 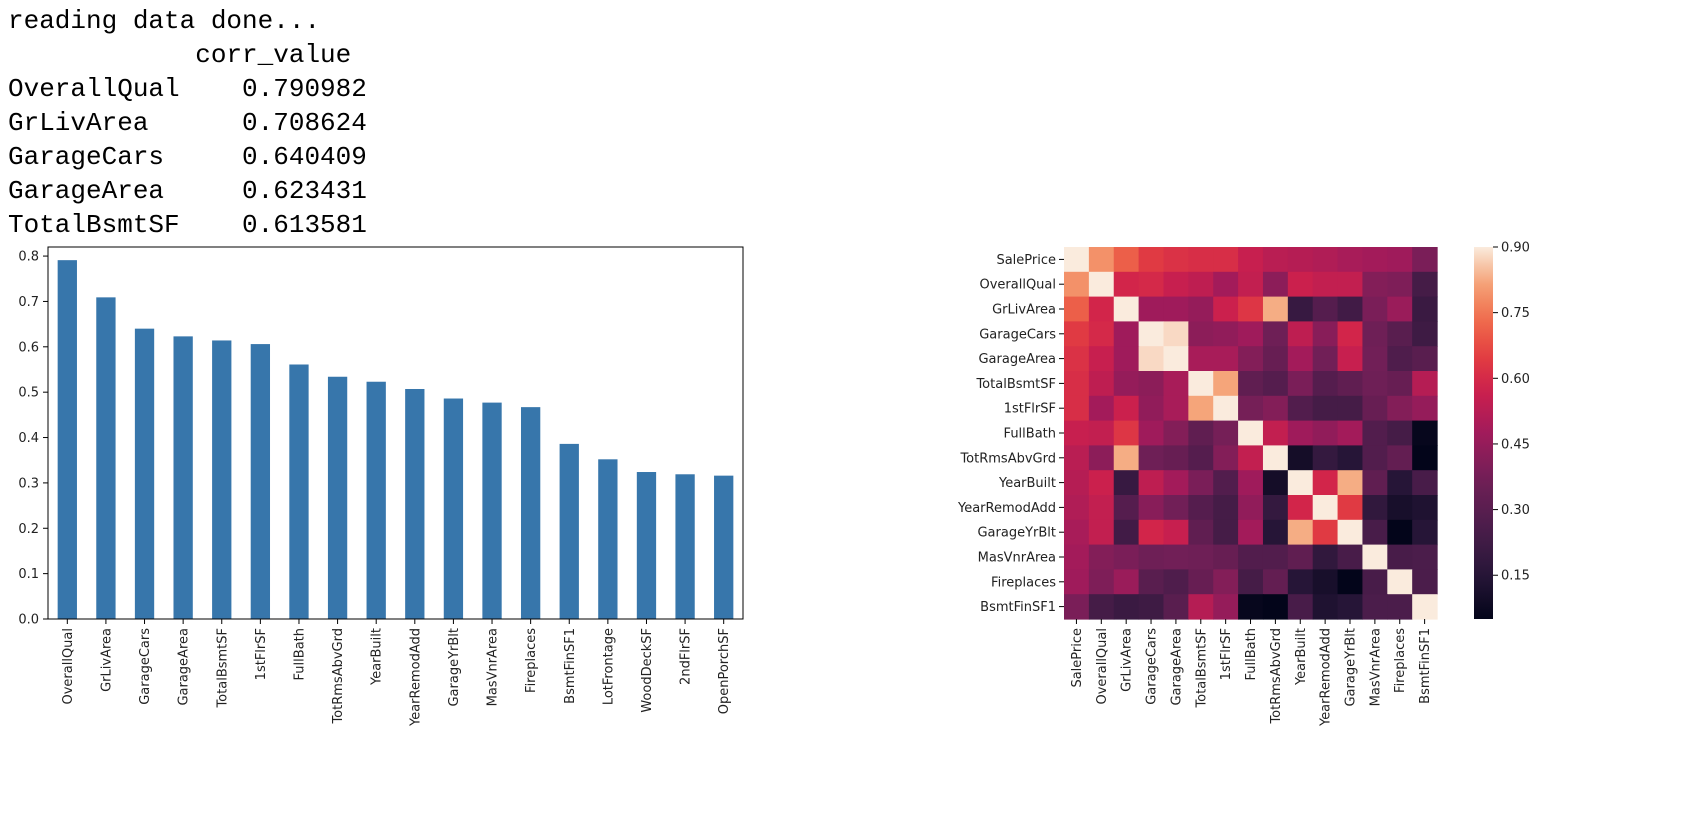 I want to click on corr-value: 0.640409, so click(x=304, y=157).